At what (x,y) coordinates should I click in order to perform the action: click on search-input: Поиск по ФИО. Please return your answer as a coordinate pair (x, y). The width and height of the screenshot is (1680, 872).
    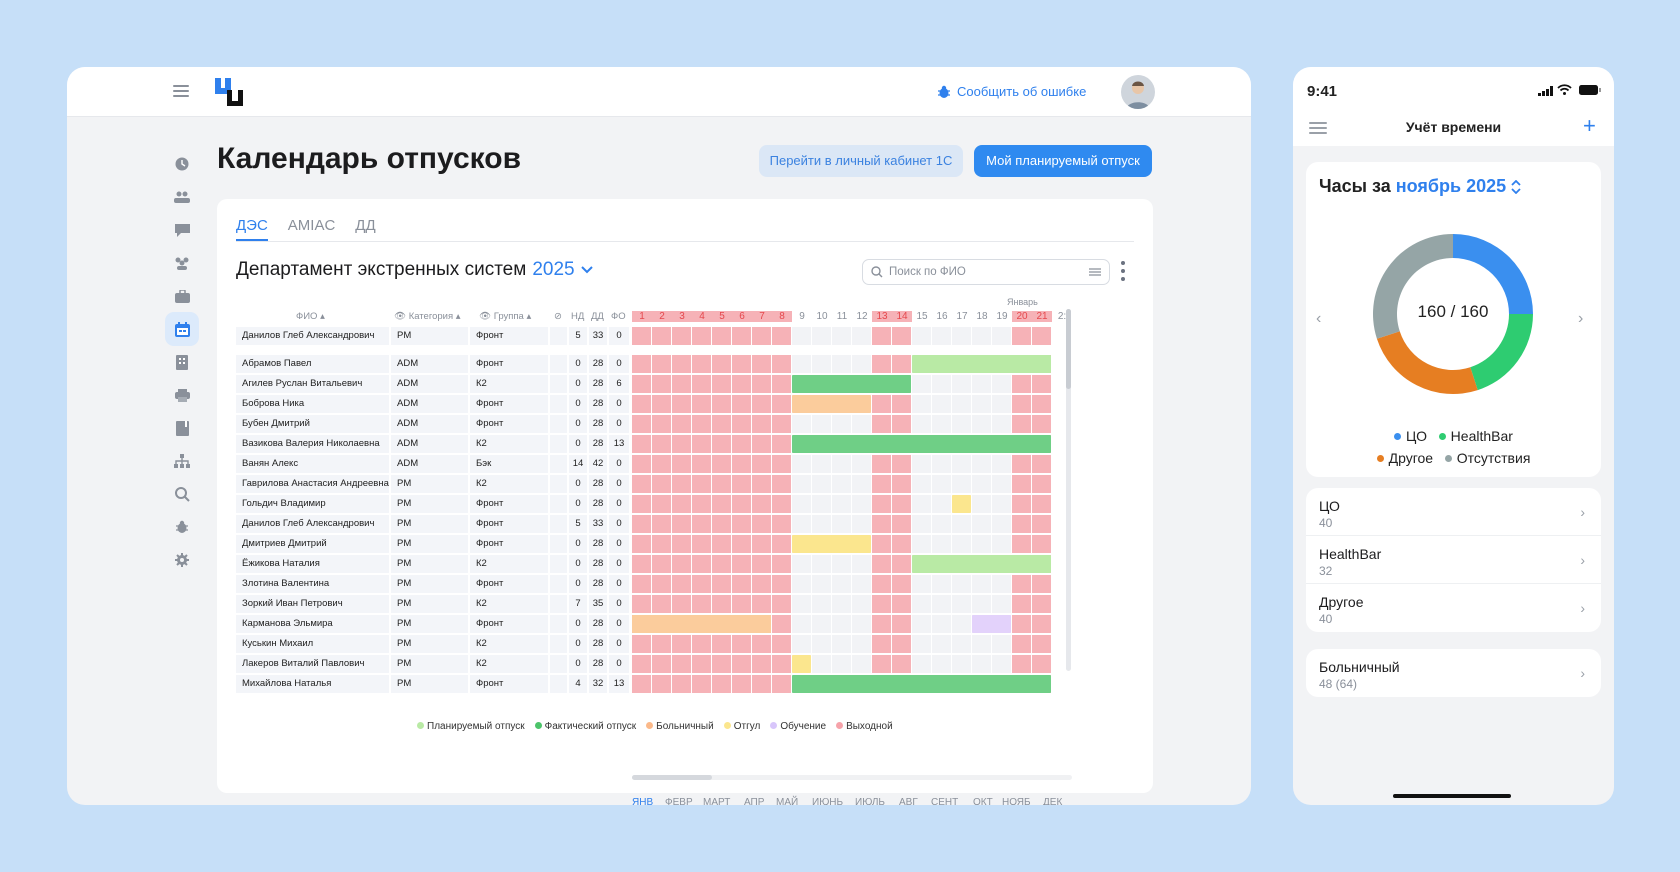
    Looking at the image, I should click on (986, 272).